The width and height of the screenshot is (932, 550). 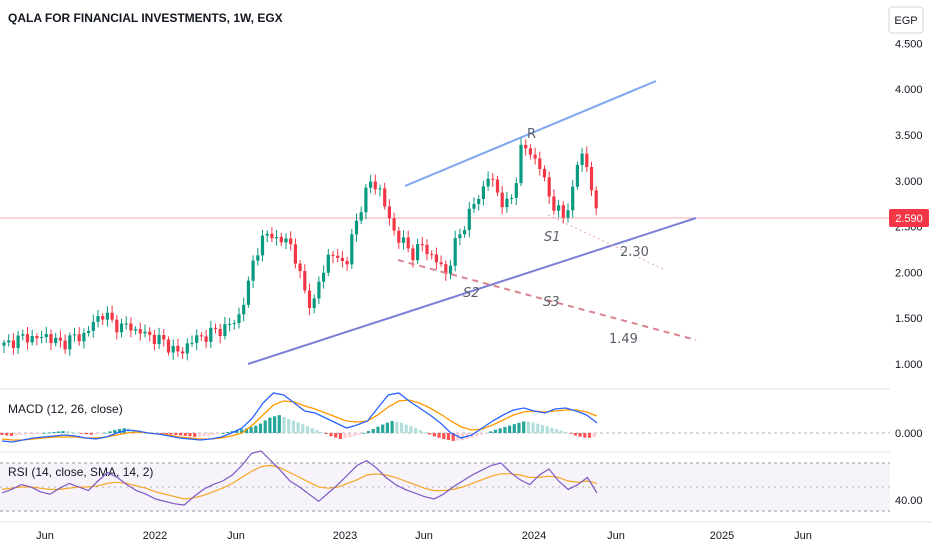 I want to click on support-label-s2: S2, so click(x=471, y=293).